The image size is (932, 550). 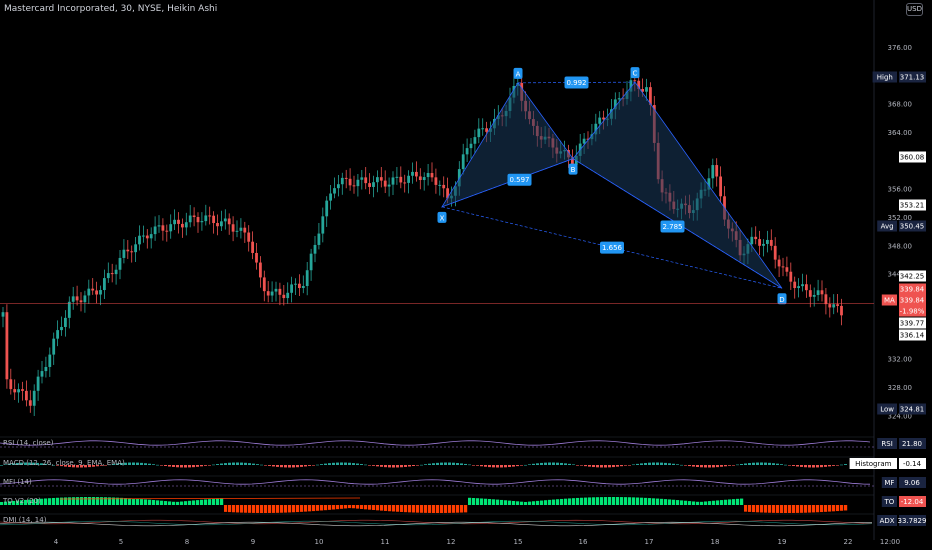 I want to click on low-tag-bg, so click(x=912, y=409).